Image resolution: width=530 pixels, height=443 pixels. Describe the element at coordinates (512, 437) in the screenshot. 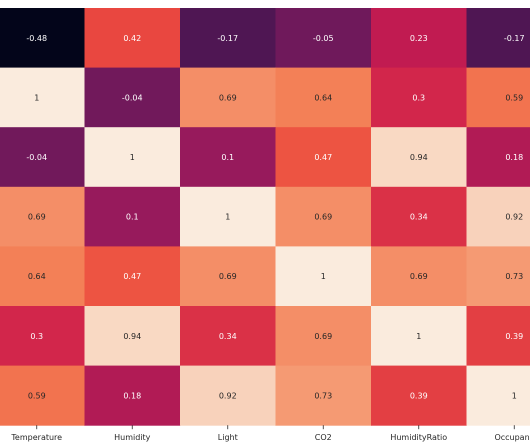

I see `x-tick-label: Occupanc` at that location.